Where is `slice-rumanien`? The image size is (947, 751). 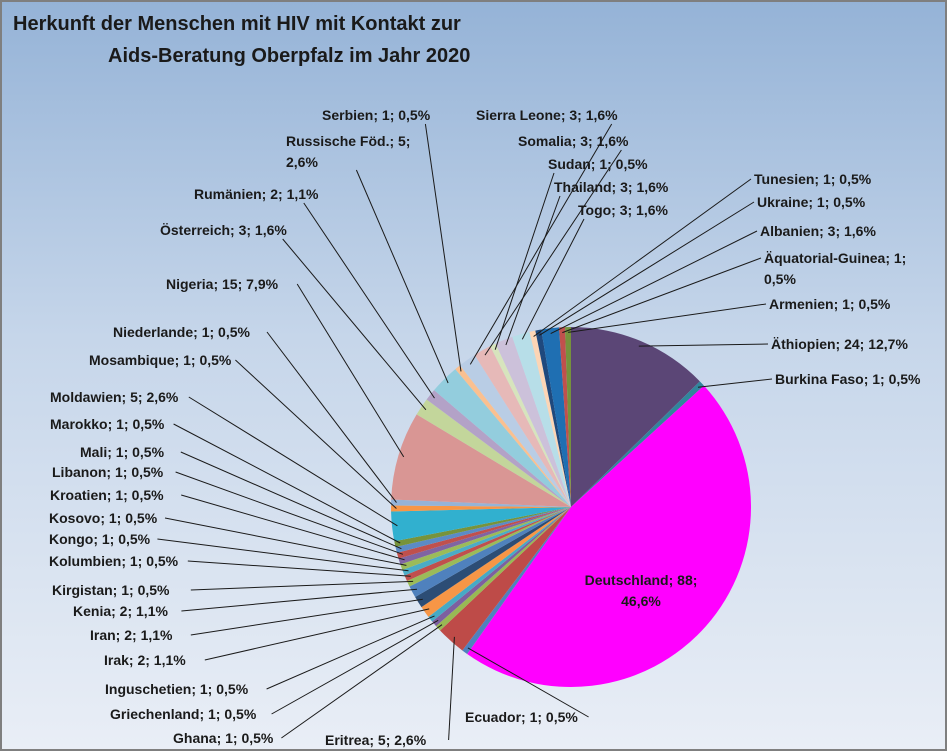
slice-rumanien is located at coordinates (498, 448).